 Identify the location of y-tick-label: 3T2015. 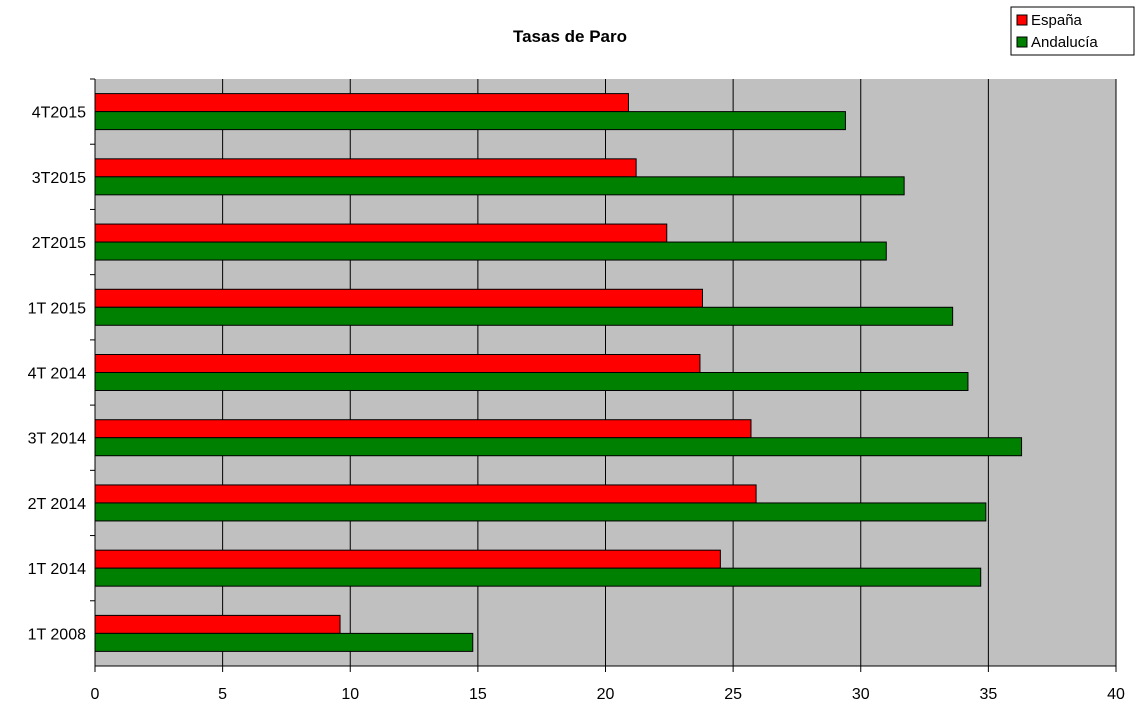
(59, 178).